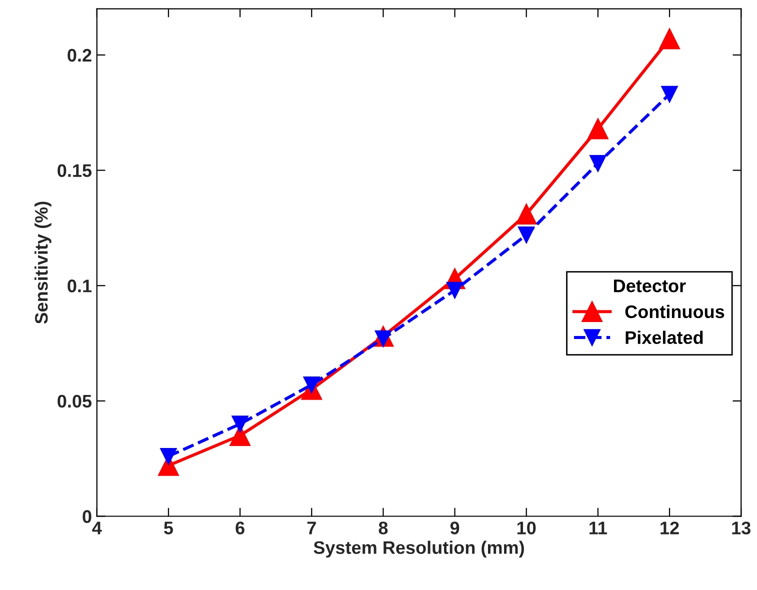 The width and height of the screenshot is (757, 590). What do you see at coordinates (240, 528) in the screenshot?
I see `x-tick-label: 6` at bounding box center [240, 528].